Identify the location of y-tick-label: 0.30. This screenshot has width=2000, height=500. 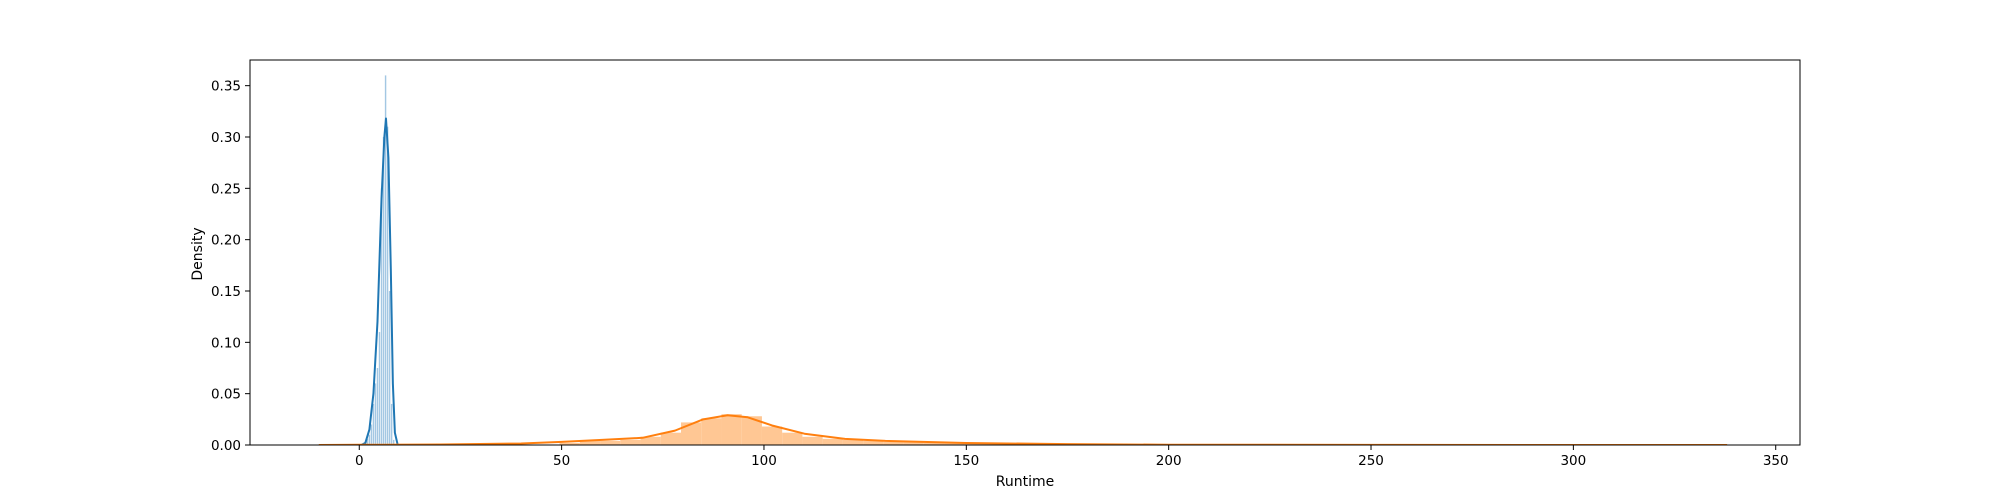
(226, 138).